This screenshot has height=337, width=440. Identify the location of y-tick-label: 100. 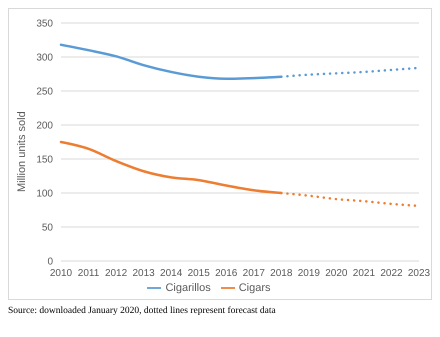
(45, 194).